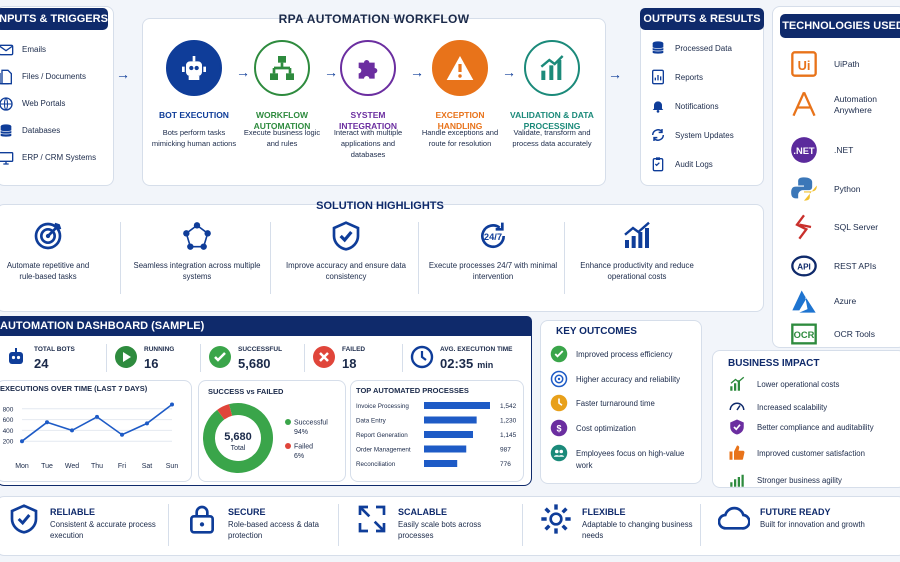 Image resolution: width=900 pixels, height=562 pixels. What do you see at coordinates (806, 419) in the screenshot?
I see `impact-panel` at bounding box center [806, 419].